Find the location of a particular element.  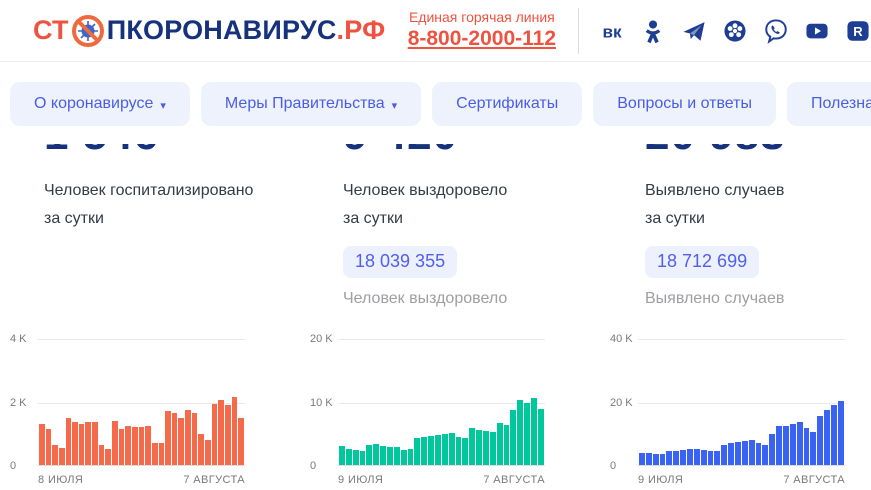

social-links: вк R is located at coordinates (725, 31).